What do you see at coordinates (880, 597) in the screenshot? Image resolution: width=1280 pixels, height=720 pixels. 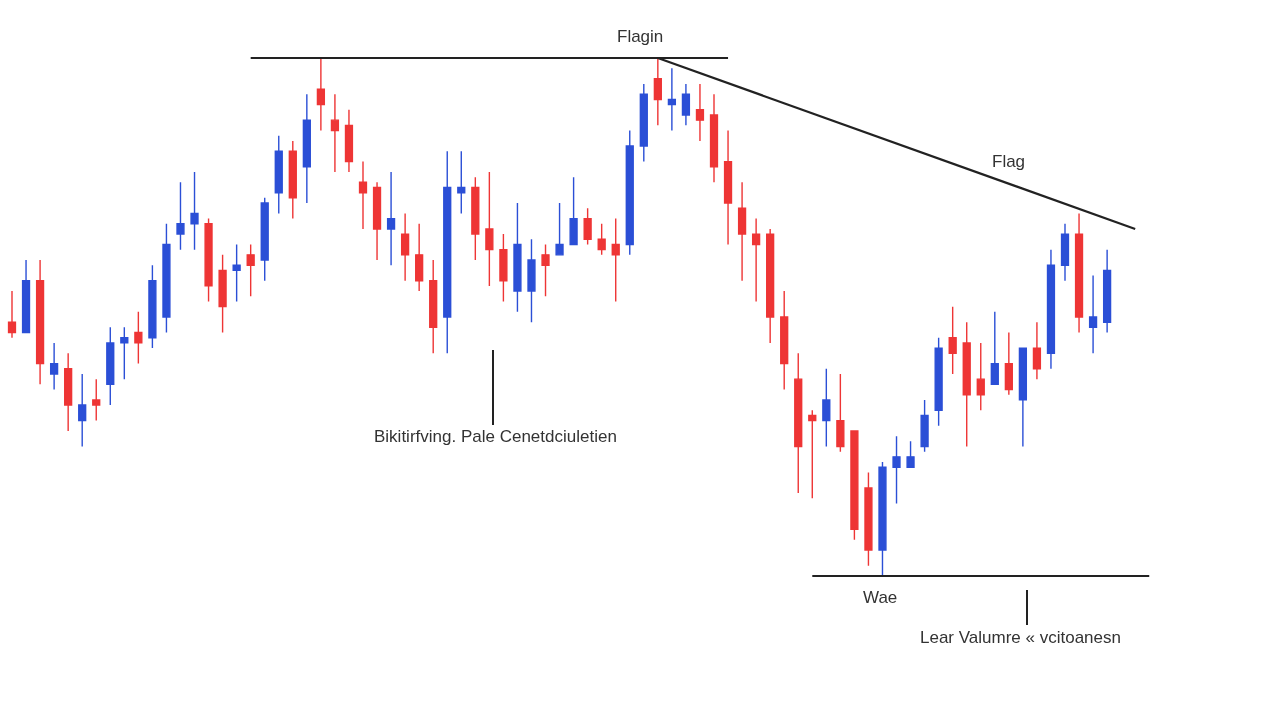 I see `text: Wae` at bounding box center [880, 597].